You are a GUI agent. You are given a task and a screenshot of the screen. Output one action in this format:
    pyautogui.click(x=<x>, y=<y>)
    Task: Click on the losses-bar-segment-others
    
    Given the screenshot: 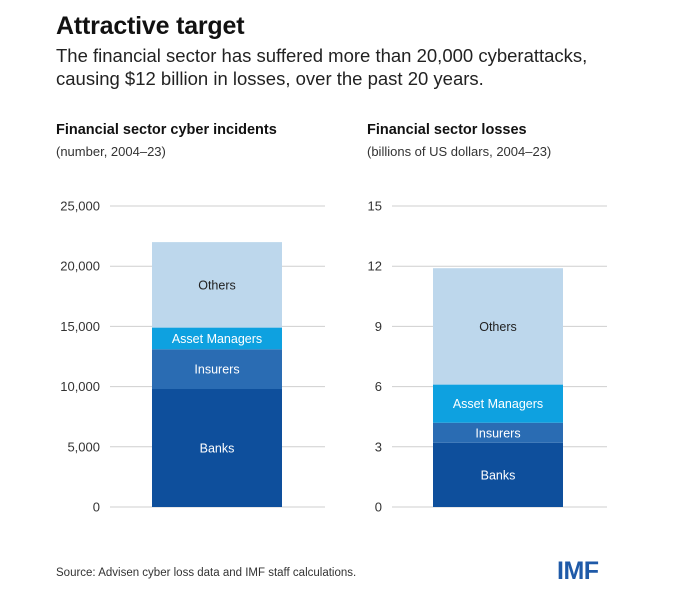 What is the action you would take?
    pyautogui.click(x=498, y=326)
    